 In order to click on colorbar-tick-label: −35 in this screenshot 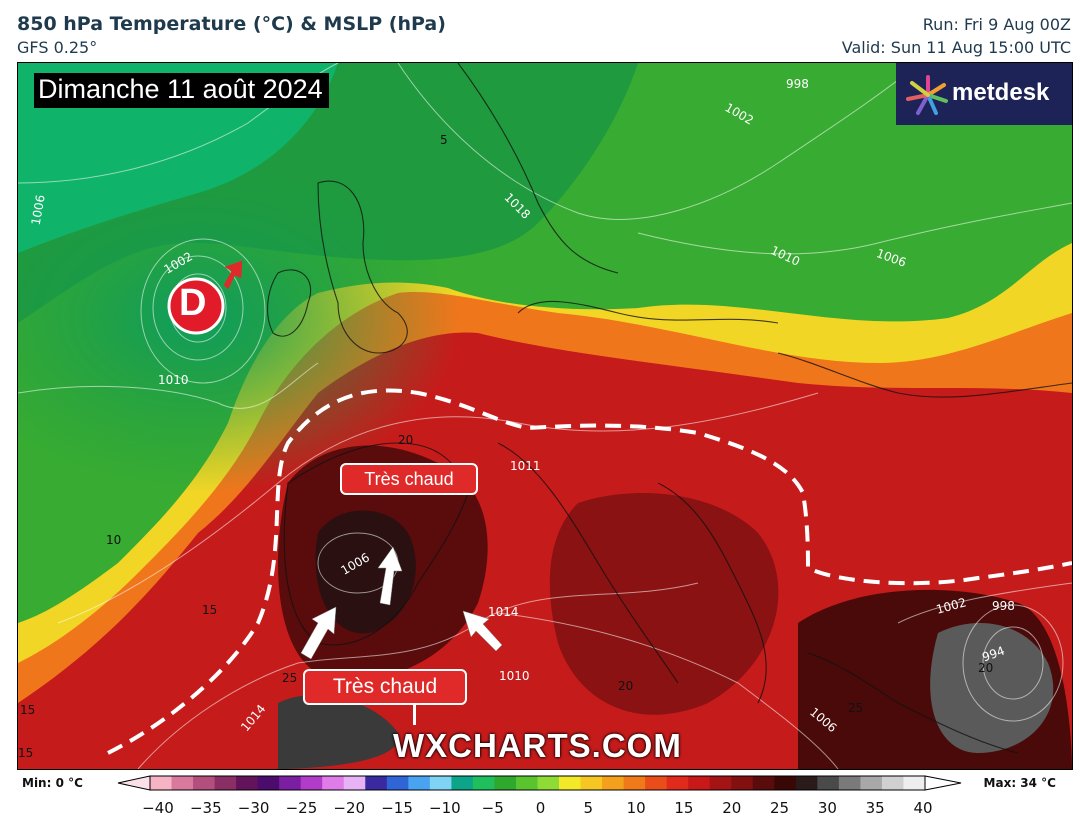, I will do `click(205, 808)`.